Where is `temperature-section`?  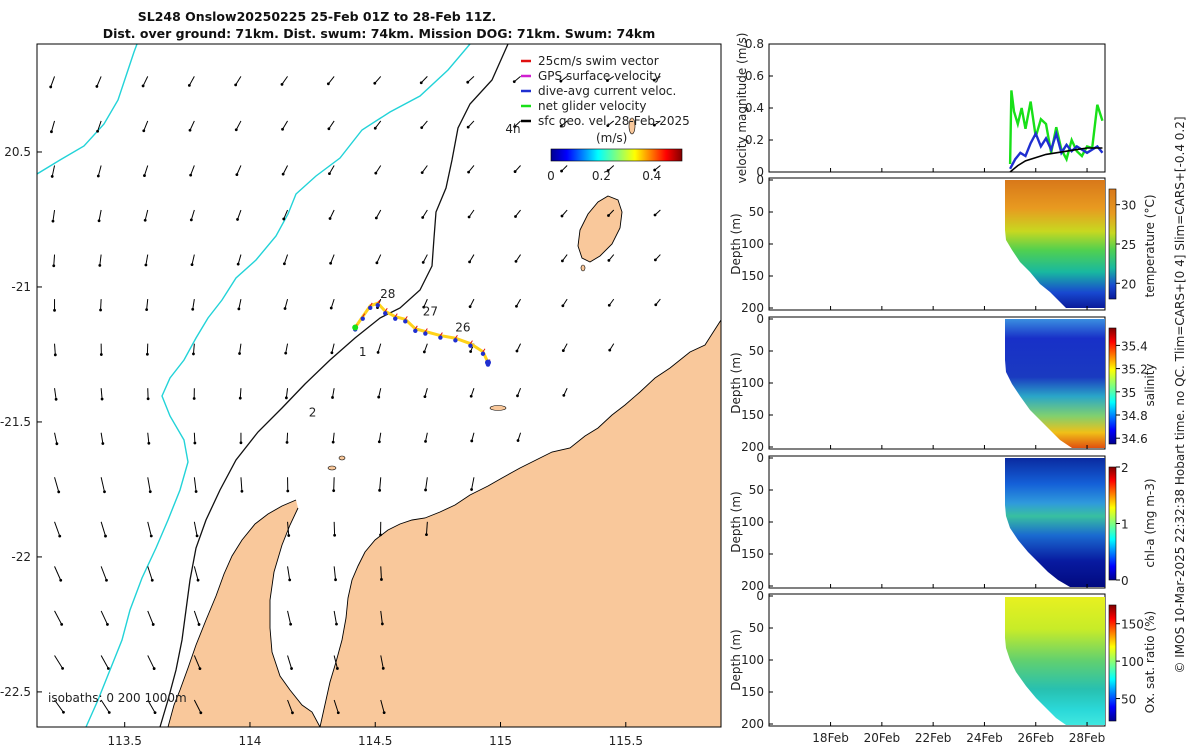
temperature-section is located at coordinates (1055, 244).